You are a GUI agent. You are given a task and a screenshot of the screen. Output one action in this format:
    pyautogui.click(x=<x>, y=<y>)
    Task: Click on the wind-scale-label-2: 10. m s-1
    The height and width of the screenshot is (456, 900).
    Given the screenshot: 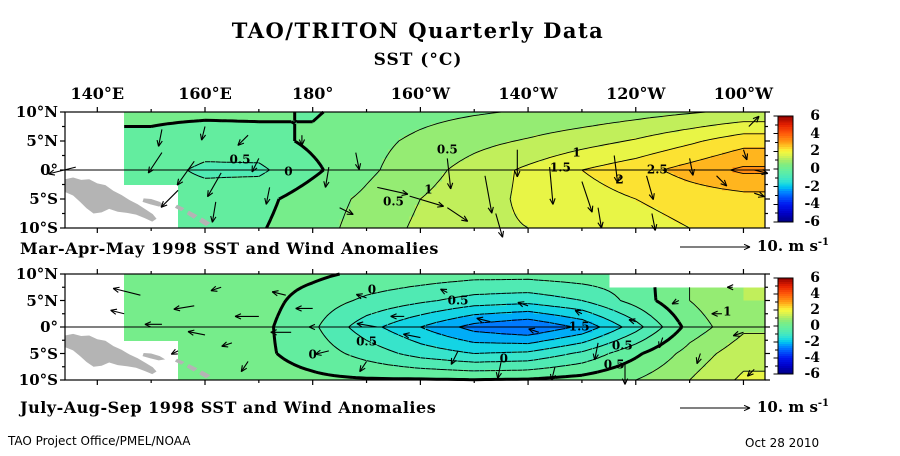 What is the action you would take?
    pyautogui.click(x=793, y=407)
    